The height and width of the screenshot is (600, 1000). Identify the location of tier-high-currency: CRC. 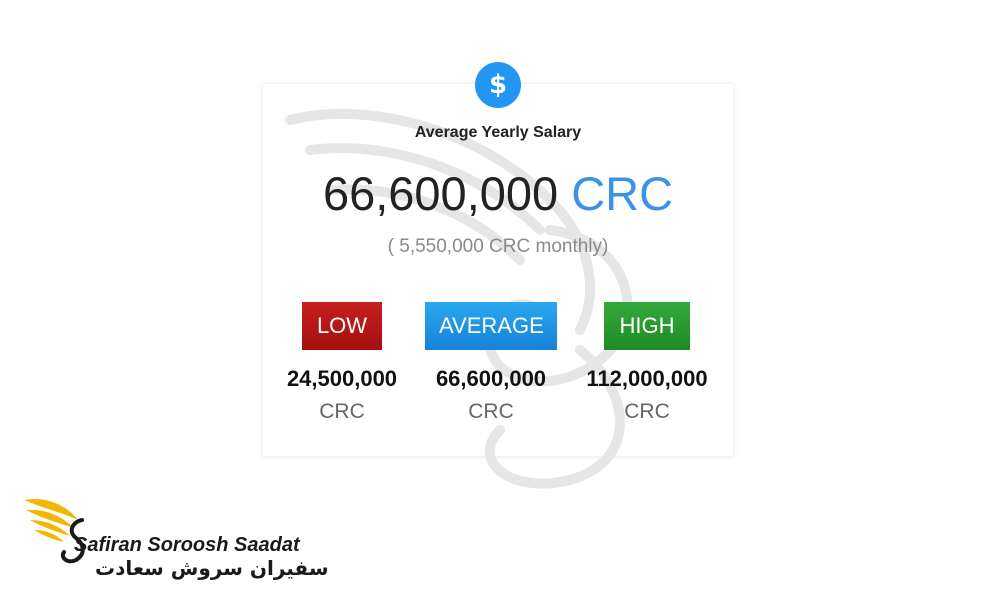
(647, 411).